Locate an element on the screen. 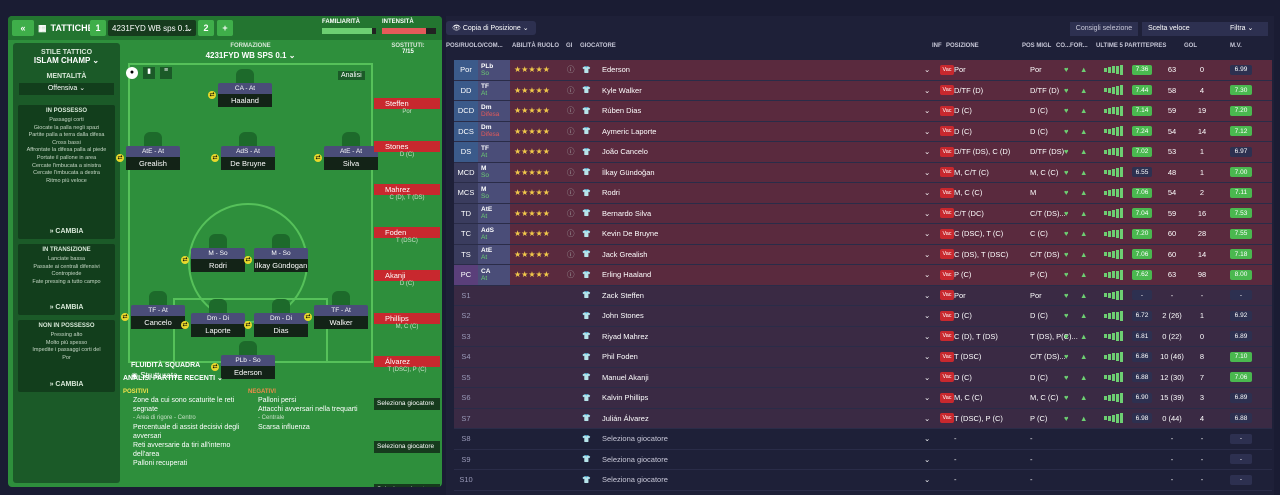 The height and width of the screenshot is (495, 1280). tactic-1-select: 4231FYD WB sps 0.1 ⌄ is located at coordinates (152, 28).